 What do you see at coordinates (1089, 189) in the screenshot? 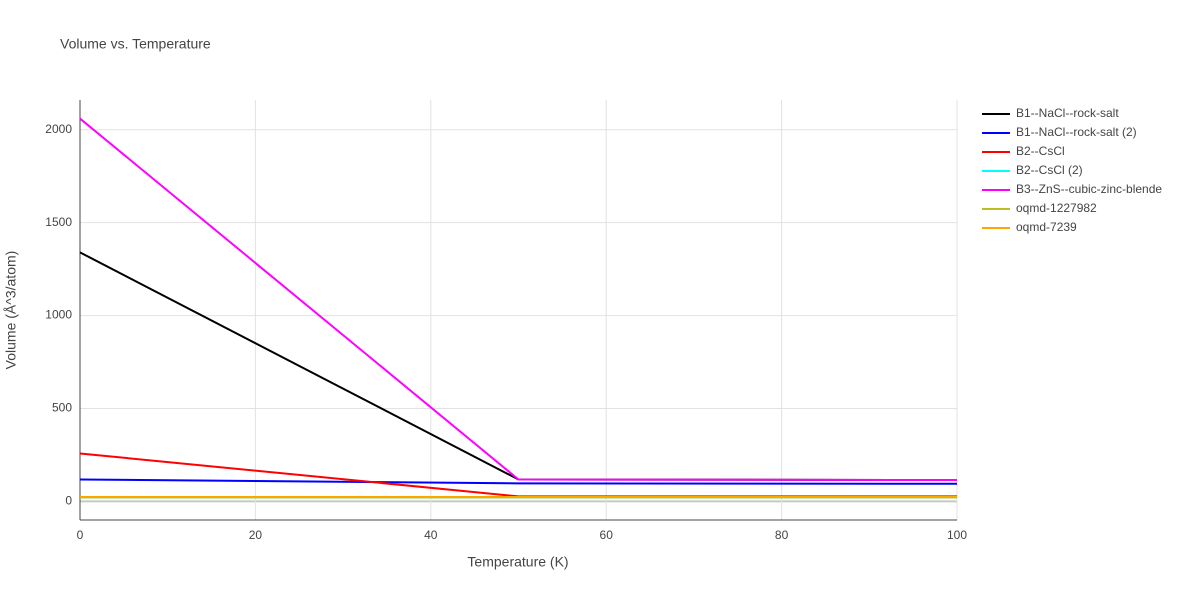
I see `legend-label: B3--ZnS--cubic-zinc-blende` at bounding box center [1089, 189].